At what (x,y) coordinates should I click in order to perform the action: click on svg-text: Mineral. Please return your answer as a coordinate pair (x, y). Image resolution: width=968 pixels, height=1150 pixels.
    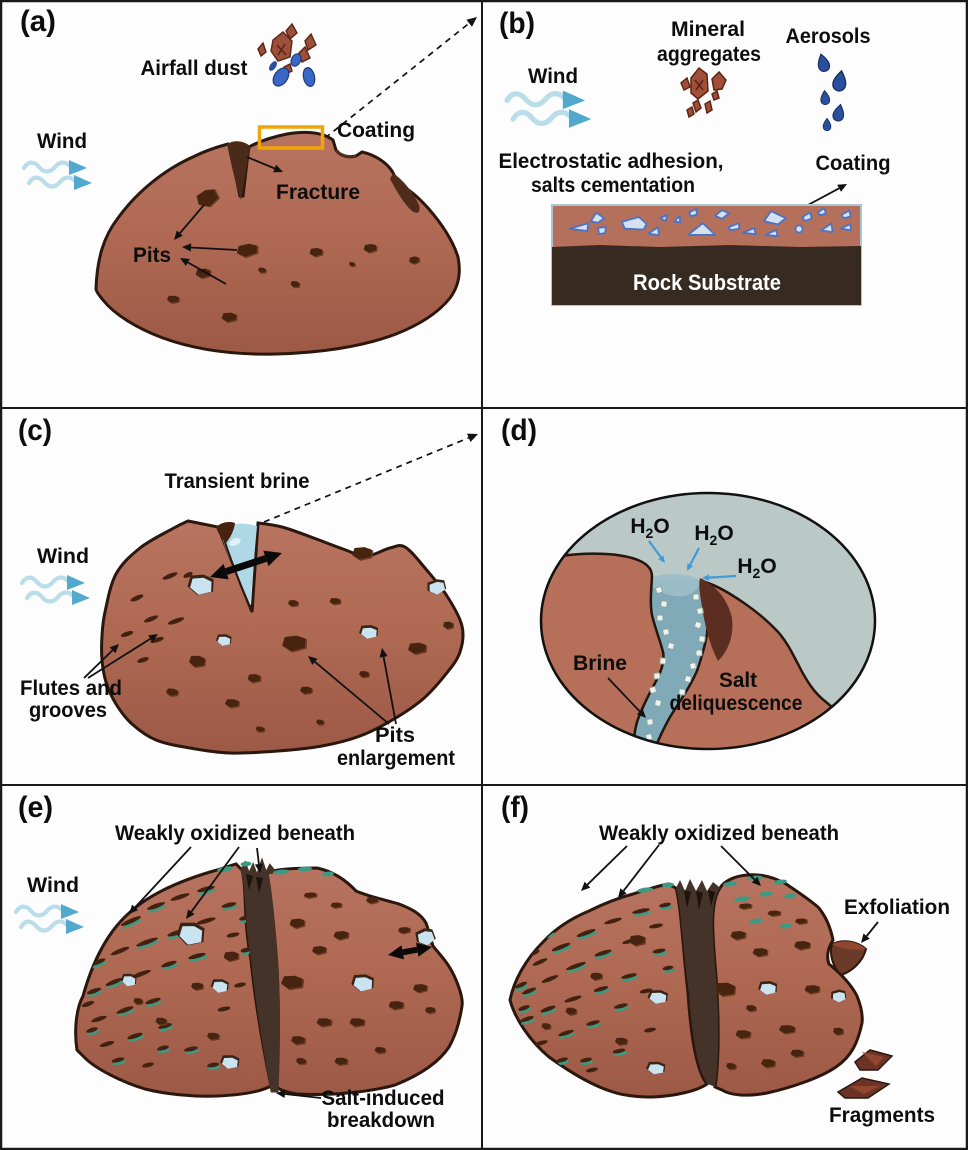
    Looking at the image, I should click on (708, 29).